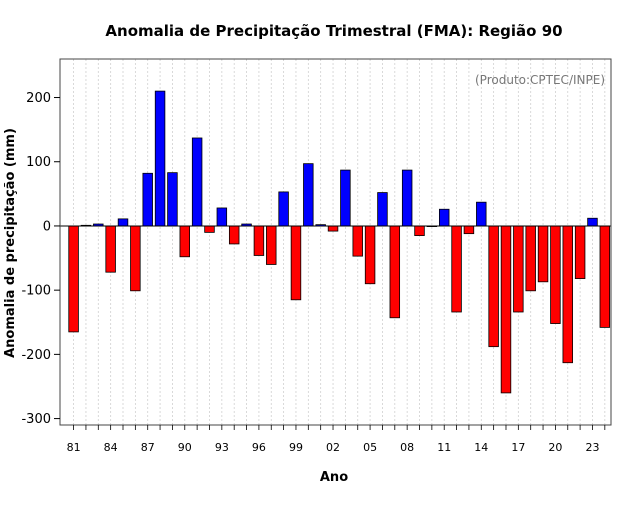 This screenshot has height=505, width=640. What do you see at coordinates (36, 355) in the screenshot?
I see `y-tick-label: -200` at bounding box center [36, 355].